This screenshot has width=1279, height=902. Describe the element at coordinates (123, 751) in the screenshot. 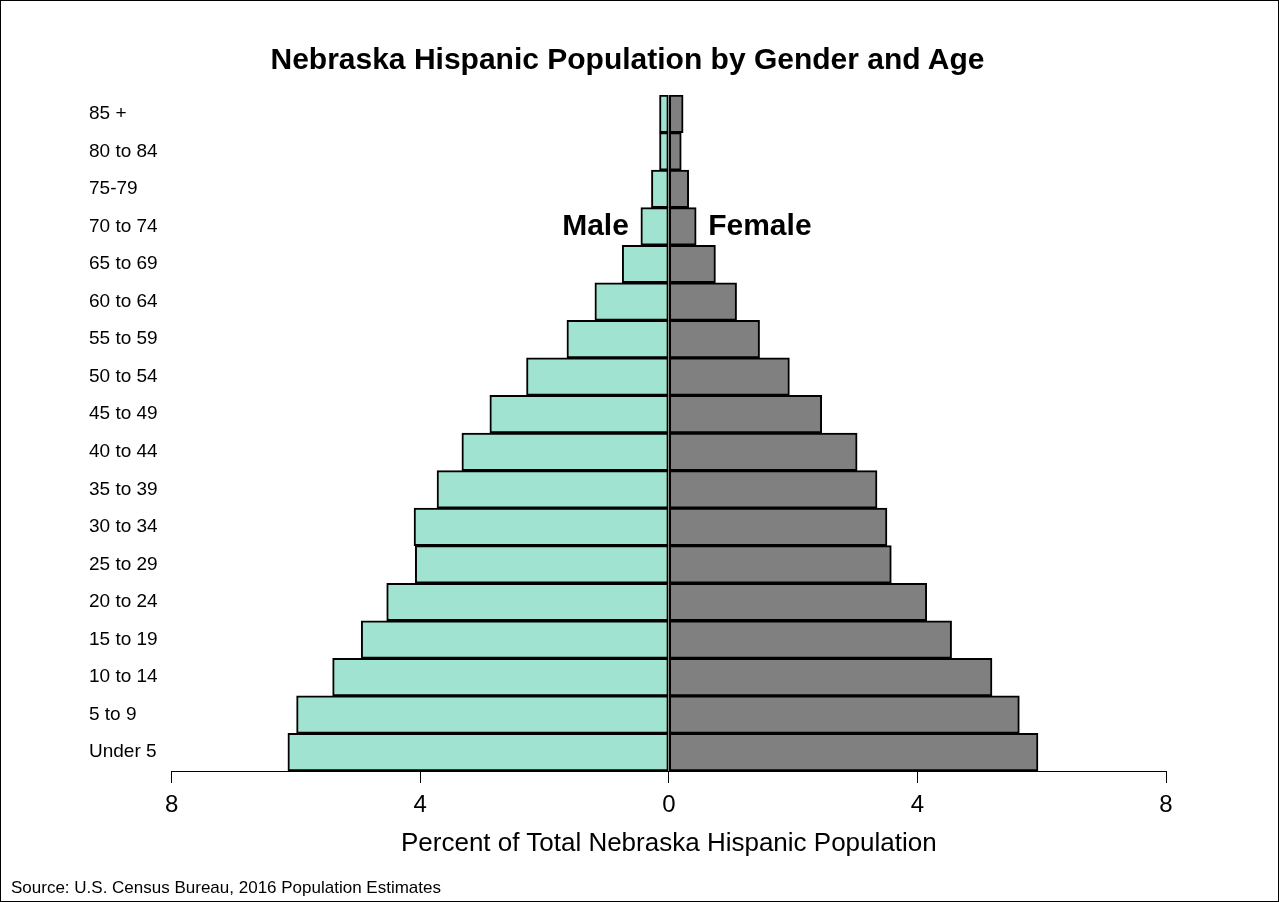

I see `y-tick-label: Under 5` at that location.